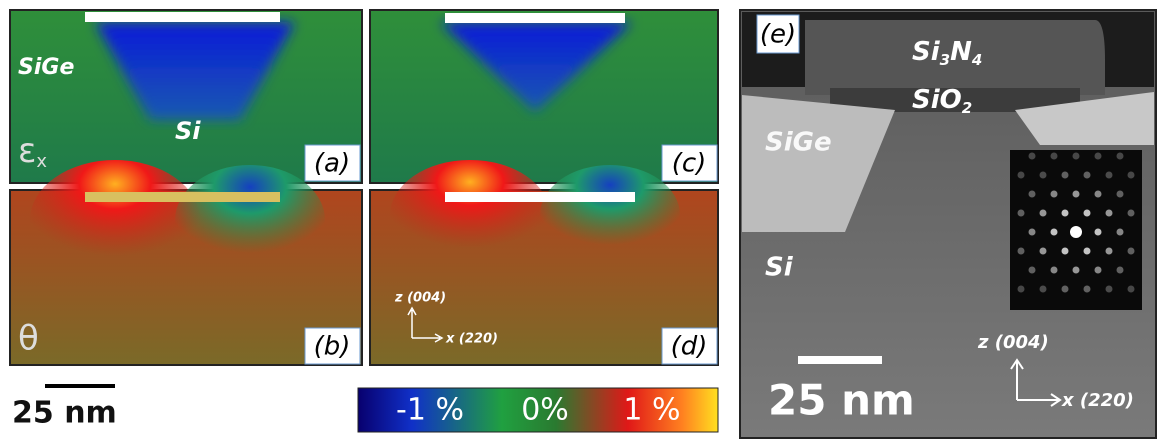 The image size is (1159, 440). Describe the element at coordinates (779, 268) in the screenshot. I see `layer-label: Si` at that location.